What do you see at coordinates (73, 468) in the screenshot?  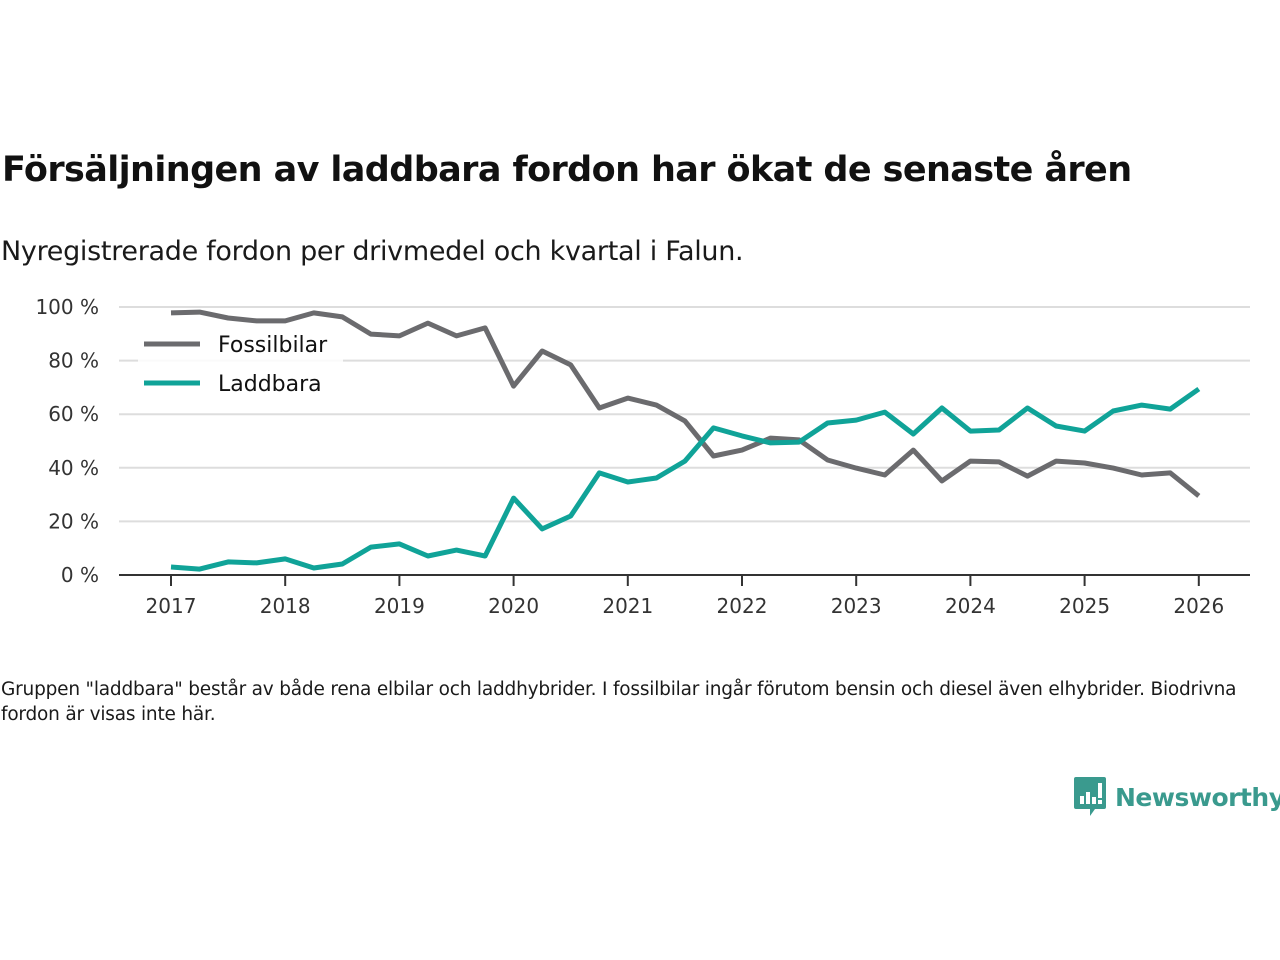 I see `y-tick-label: 40 %` at bounding box center [73, 468].